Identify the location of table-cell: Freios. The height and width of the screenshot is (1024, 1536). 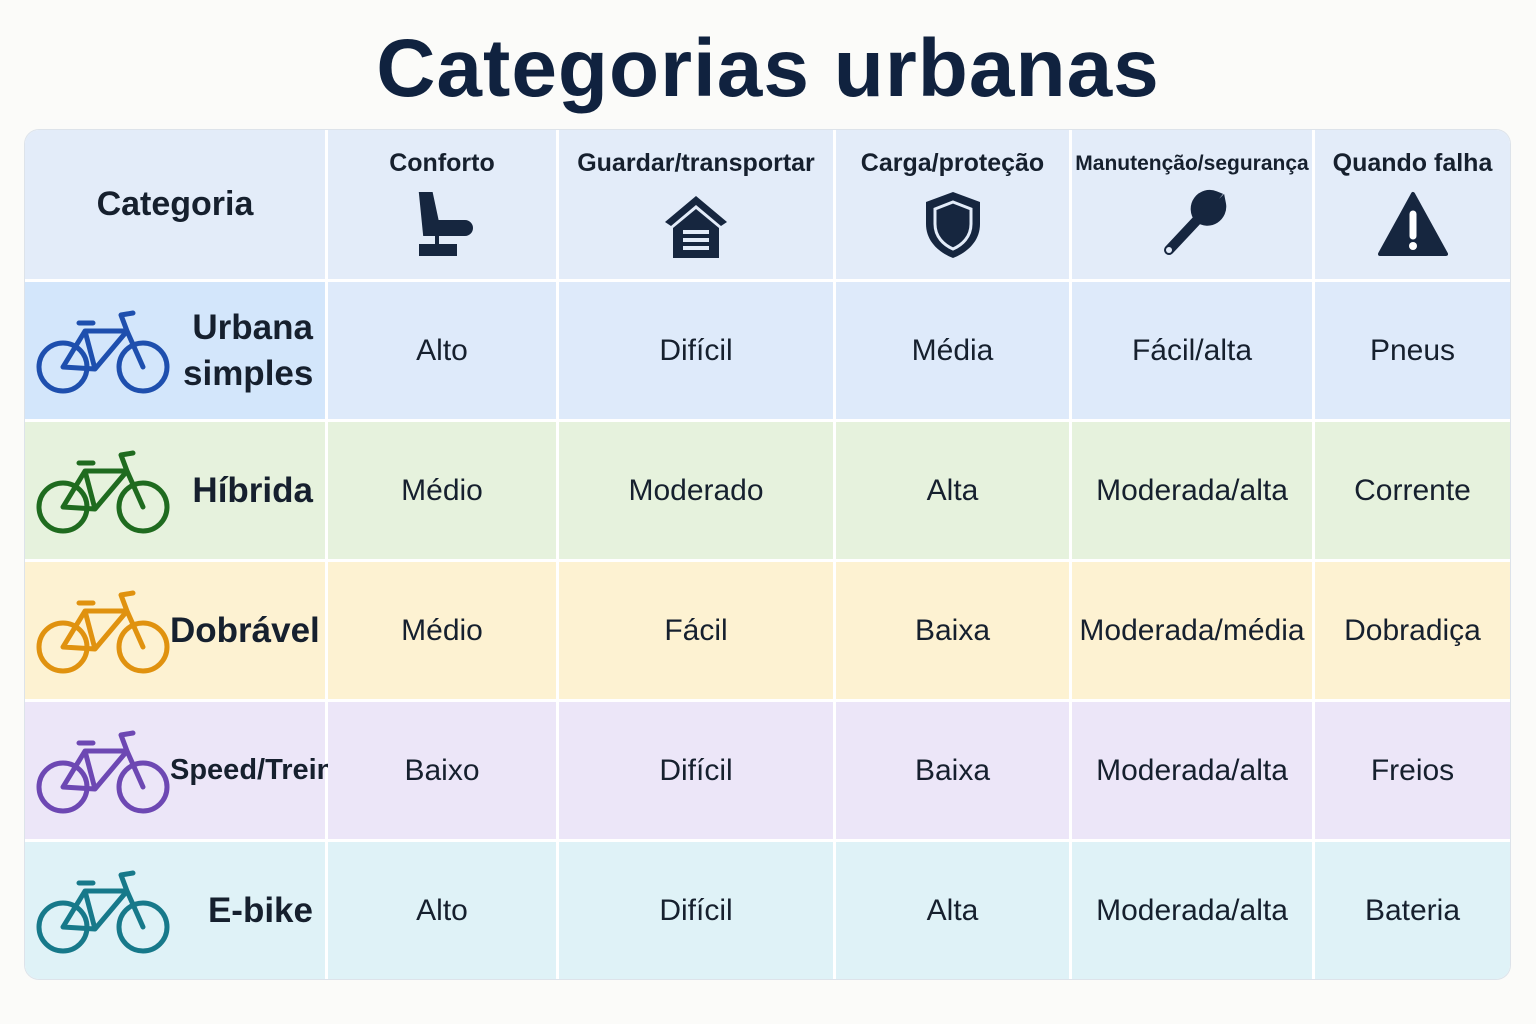
(1412, 770).